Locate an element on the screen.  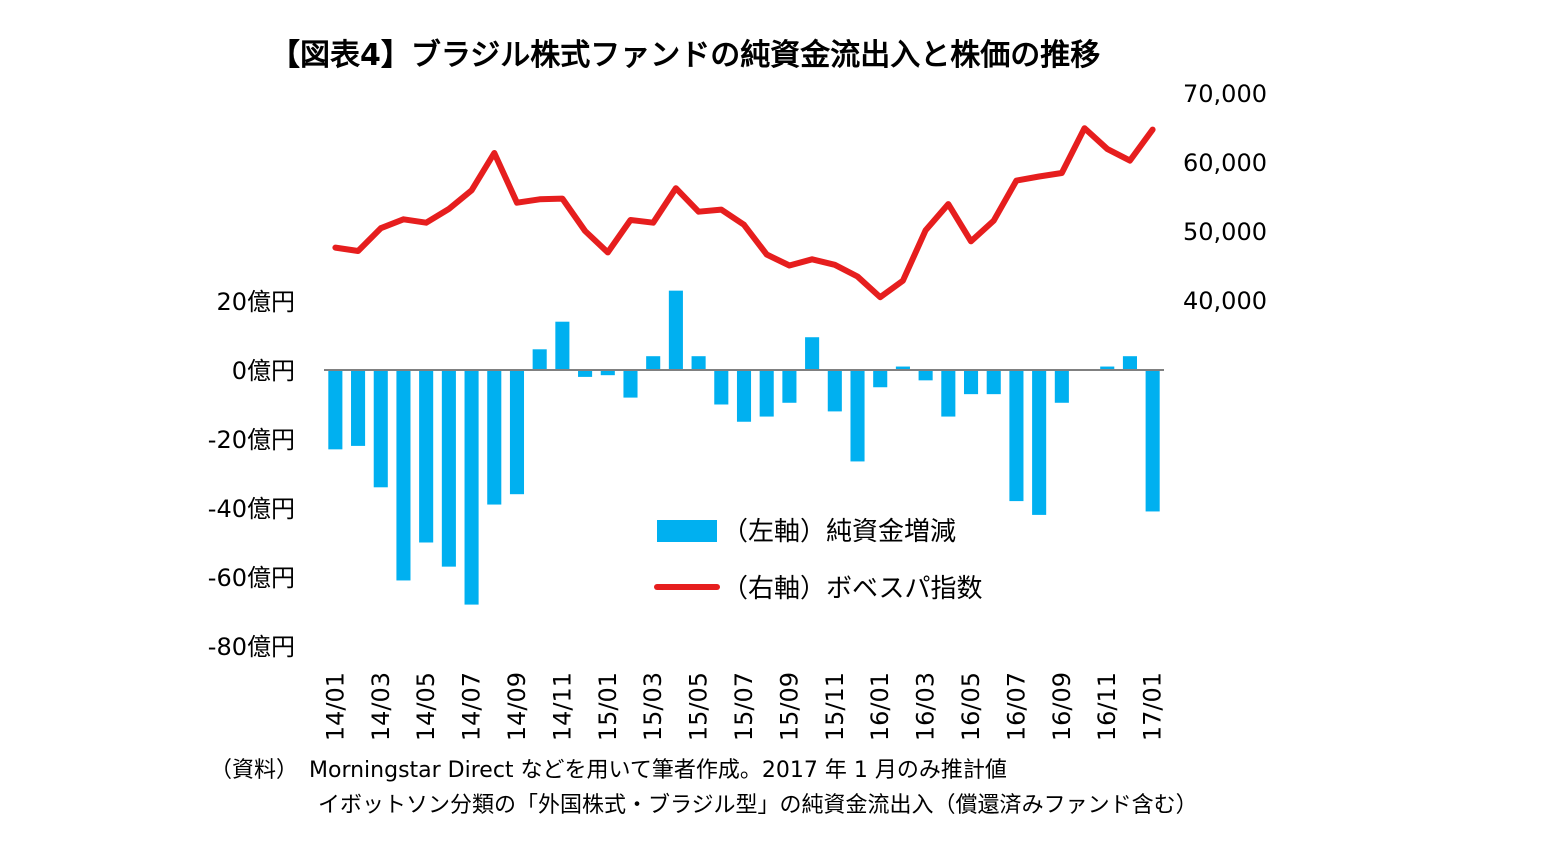
bar-15/10 is located at coordinates (812, 353).